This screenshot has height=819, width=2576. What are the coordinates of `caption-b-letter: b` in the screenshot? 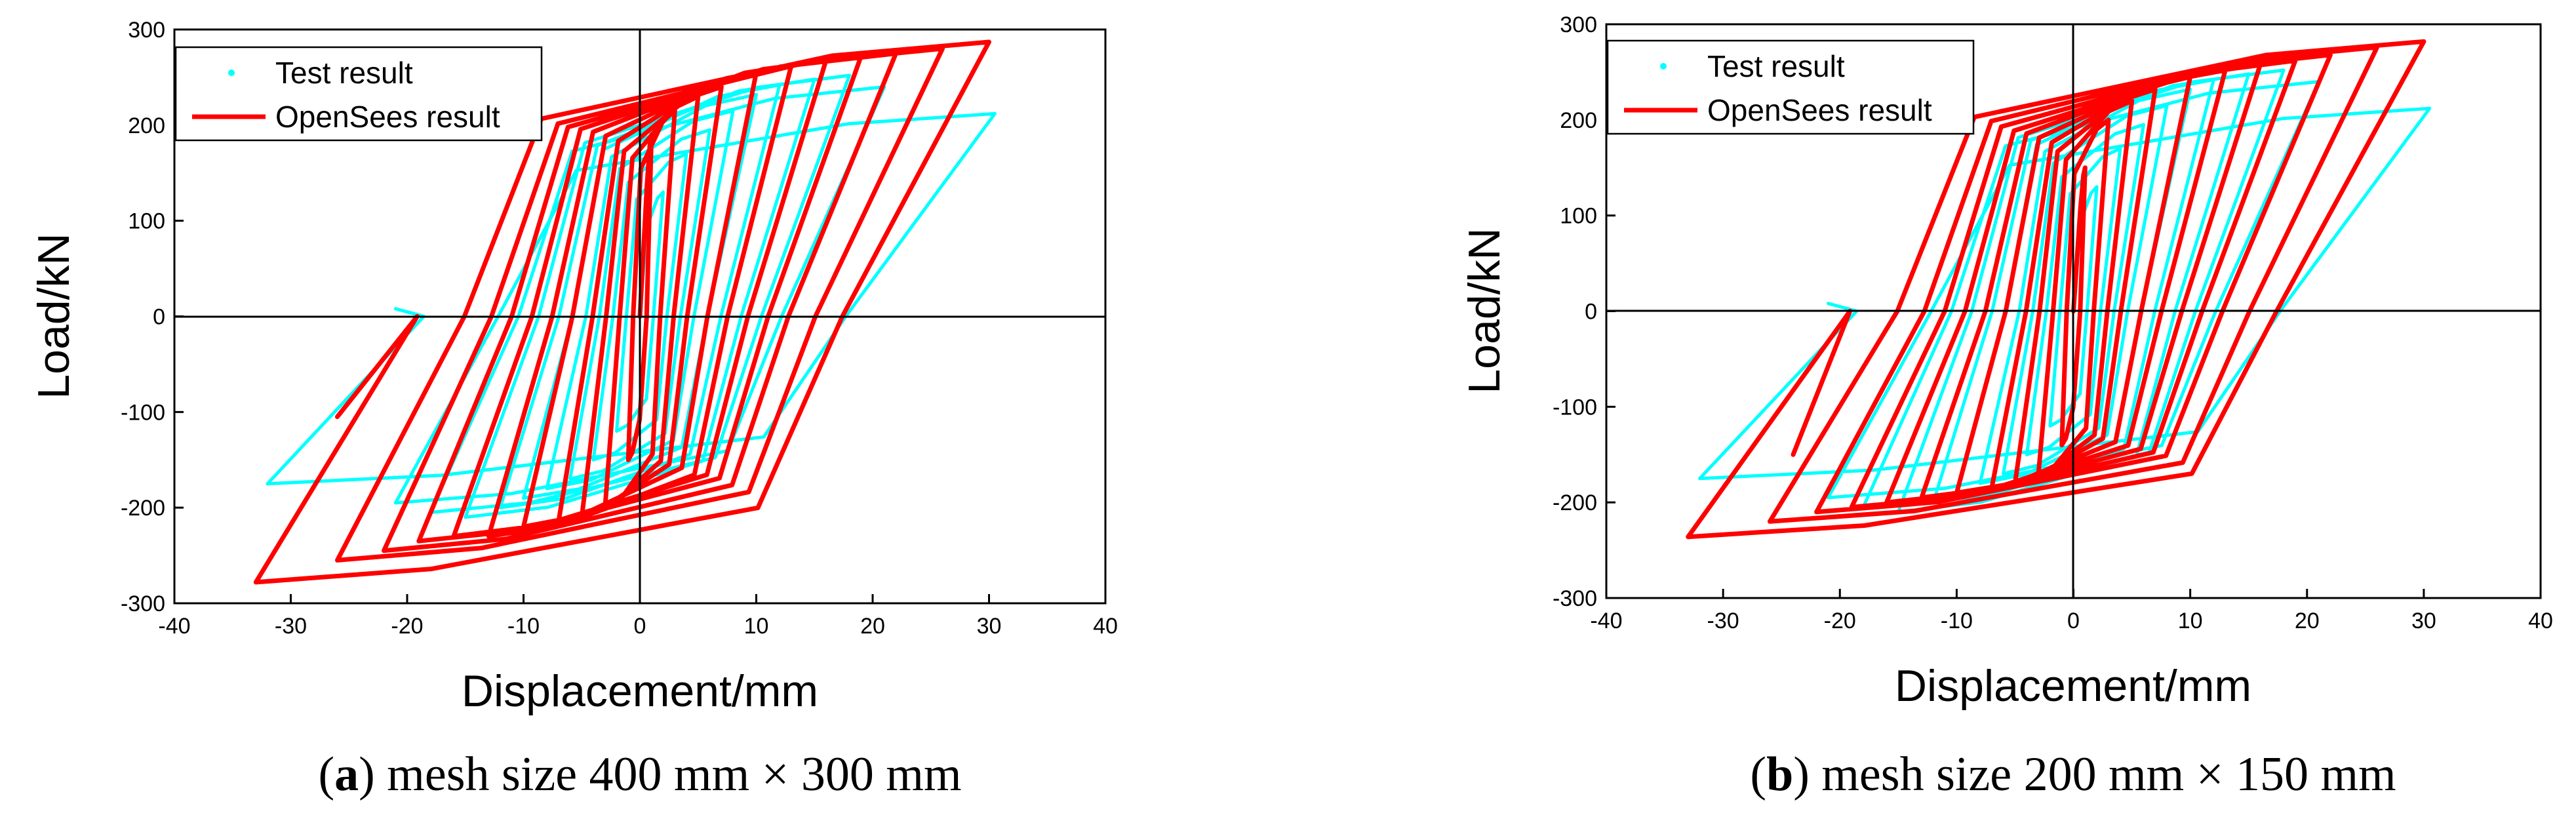 It's located at (1779, 774).